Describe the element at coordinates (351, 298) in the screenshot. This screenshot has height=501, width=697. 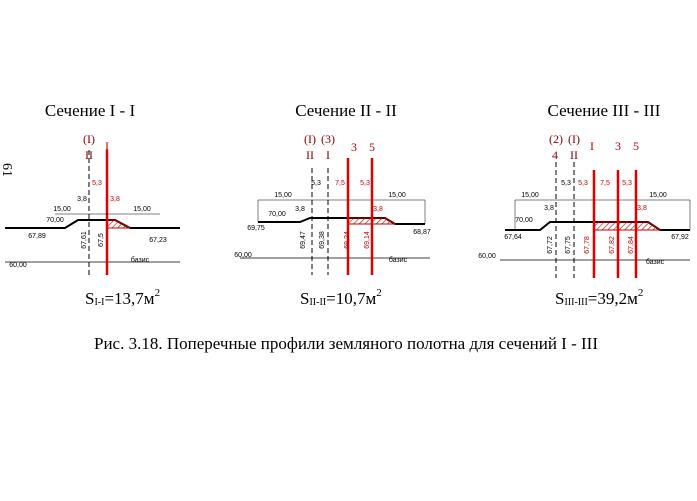
I see `area-value: =10,7м` at that location.